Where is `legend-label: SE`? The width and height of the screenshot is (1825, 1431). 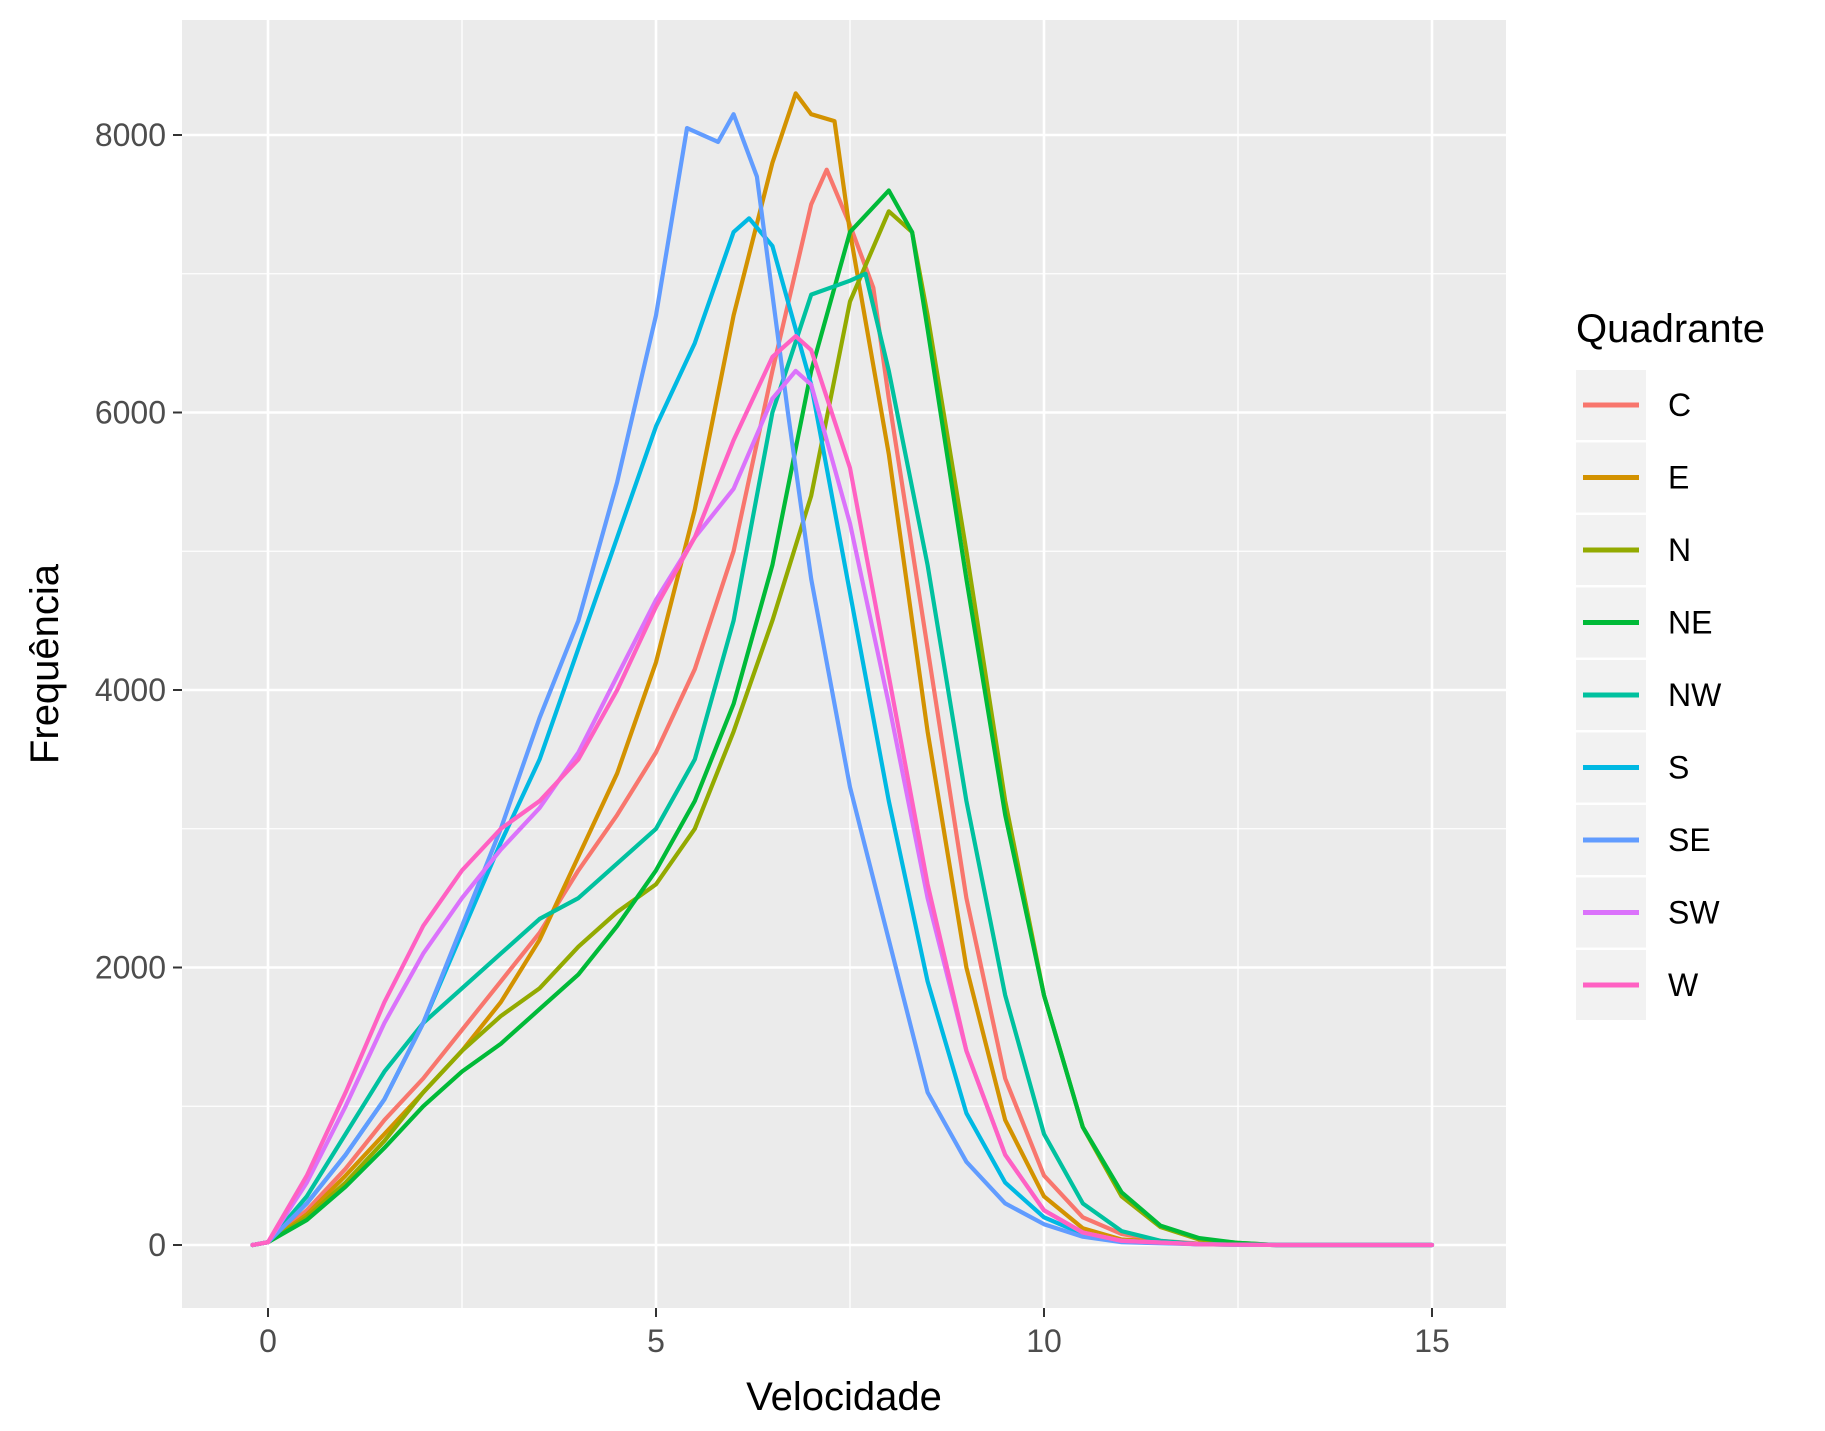
legend-label: SE is located at coordinates (1689, 840).